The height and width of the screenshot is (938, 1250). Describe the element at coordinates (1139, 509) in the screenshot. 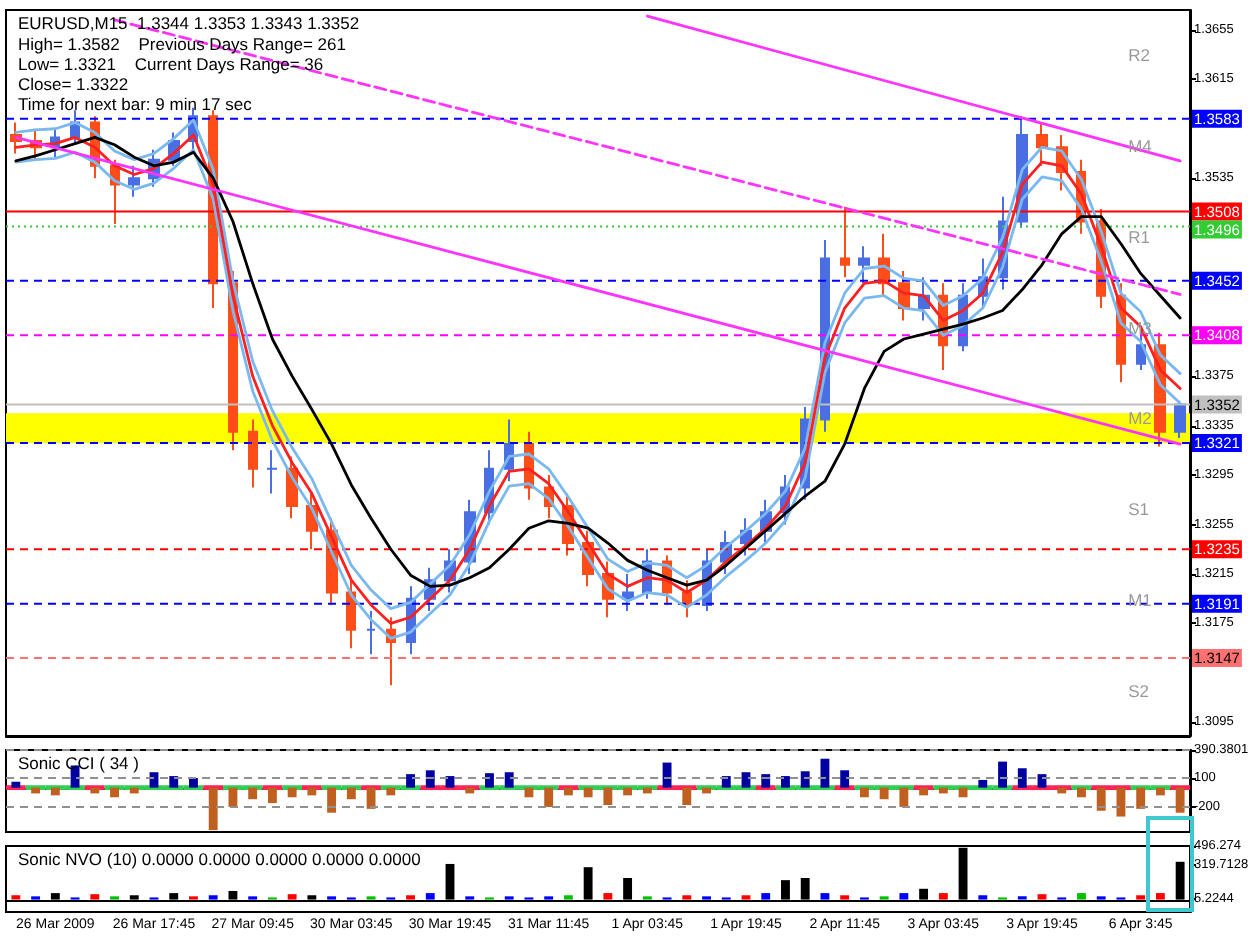

I see `annotation: S1` at that location.